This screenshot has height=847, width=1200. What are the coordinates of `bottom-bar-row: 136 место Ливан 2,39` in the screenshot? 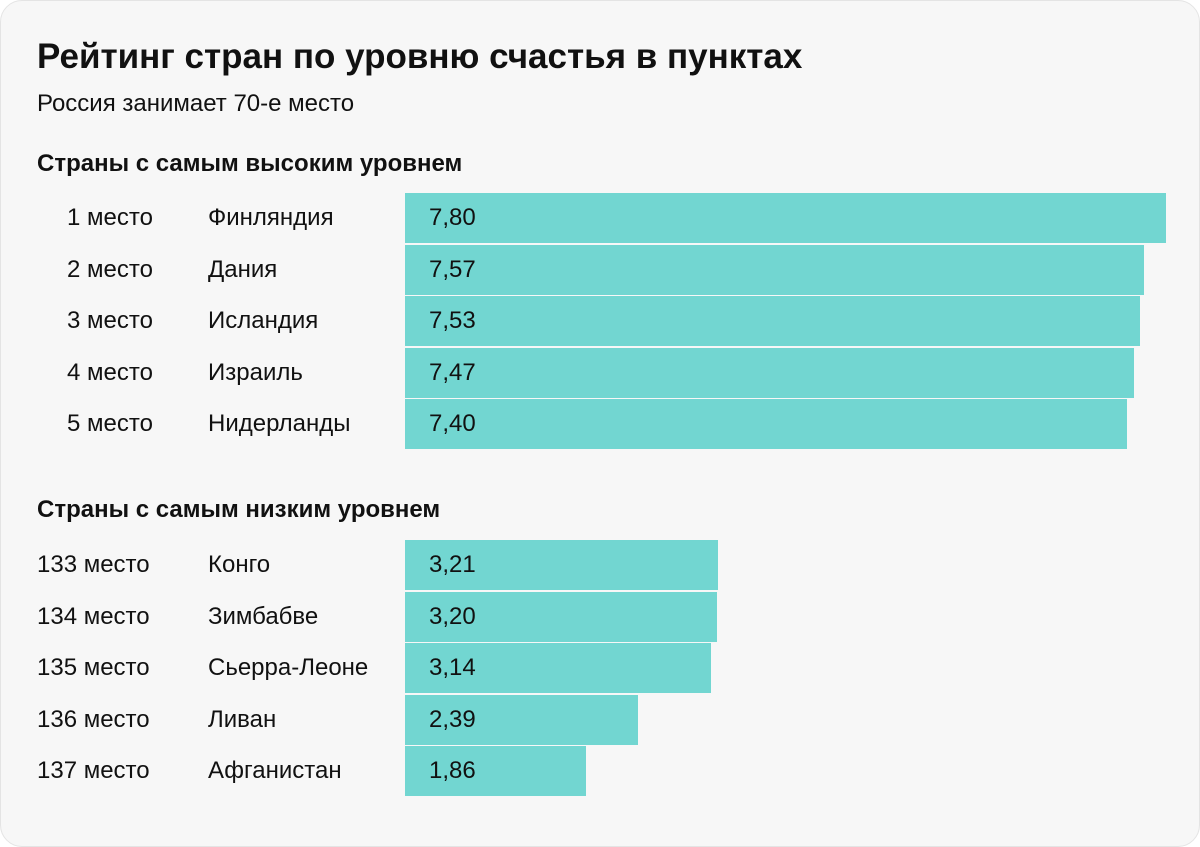 It's located at (600, 720).